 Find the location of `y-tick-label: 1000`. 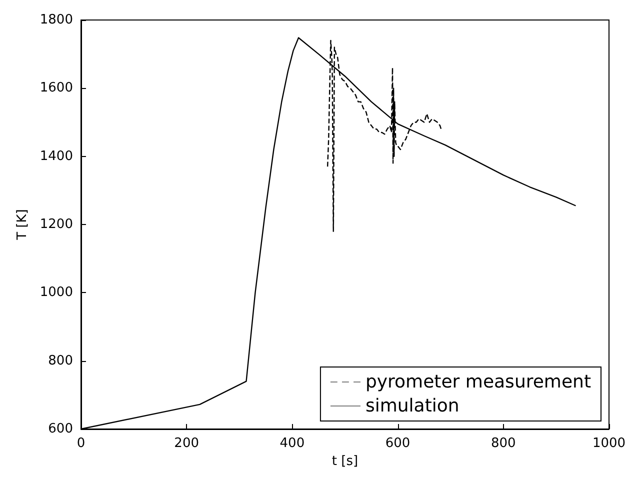

y-tick-label: 1000 is located at coordinates (56, 292).